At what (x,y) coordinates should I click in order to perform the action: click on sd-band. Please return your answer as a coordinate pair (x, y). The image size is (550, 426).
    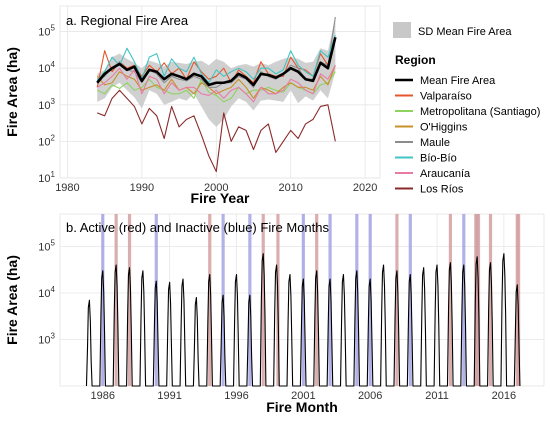
    Looking at the image, I should click on (216, 72).